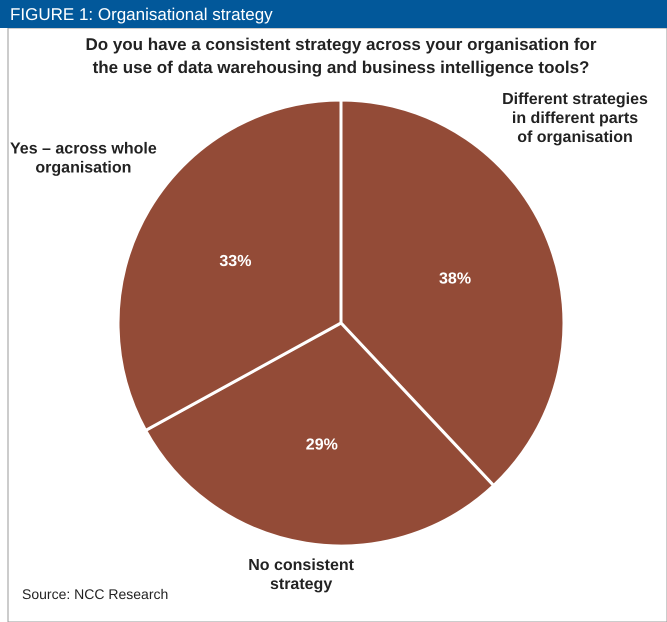  What do you see at coordinates (142, 14) in the screenshot?
I see `chart-title: FIGURE 1: Organisational strategy` at bounding box center [142, 14].